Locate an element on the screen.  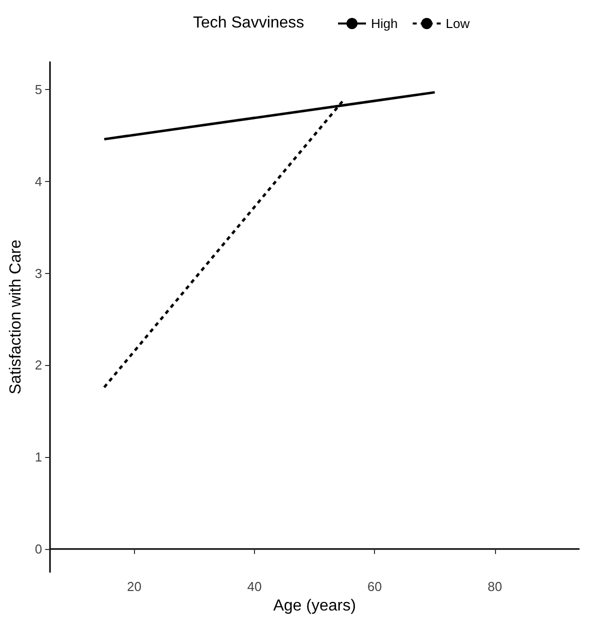
x-tick-label: 60 is located at coordinates (374, 586).